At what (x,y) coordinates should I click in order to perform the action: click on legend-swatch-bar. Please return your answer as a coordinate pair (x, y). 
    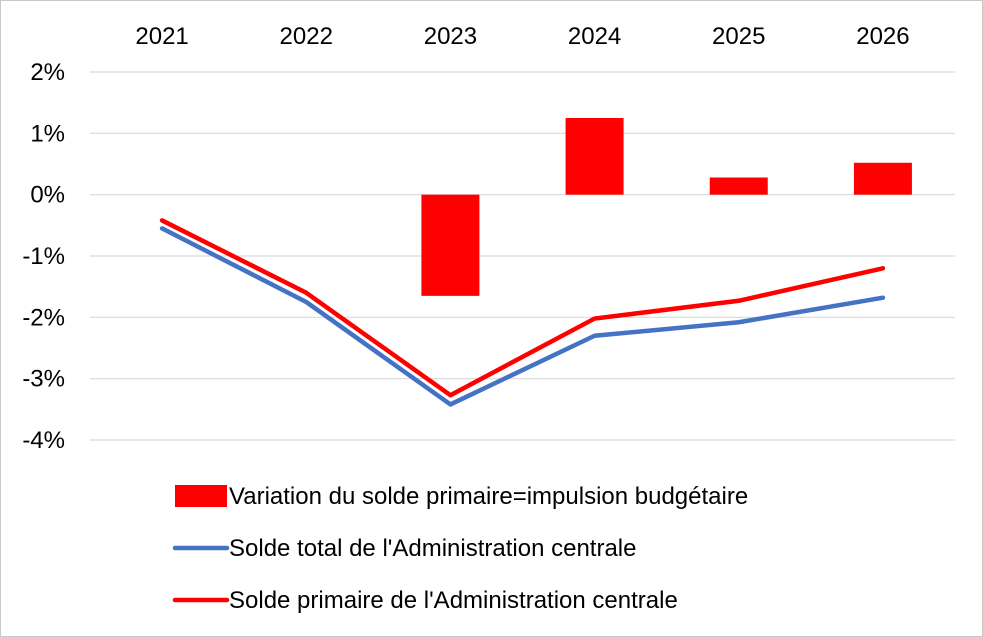
    Looking at the image, I should click on (201, 496).